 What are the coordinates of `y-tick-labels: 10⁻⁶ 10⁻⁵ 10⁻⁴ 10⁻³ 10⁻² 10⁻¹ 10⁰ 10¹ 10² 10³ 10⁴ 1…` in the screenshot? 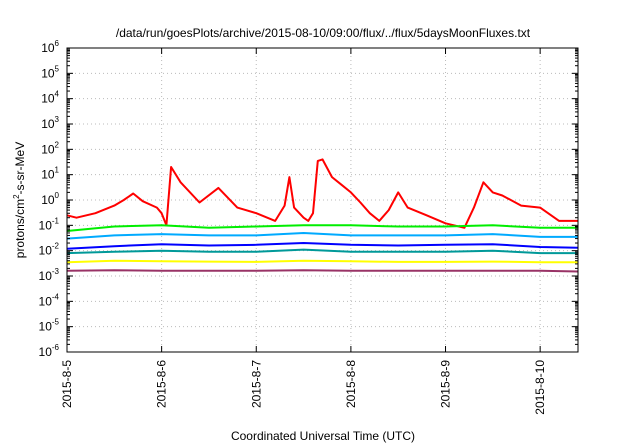 It's located at (49, 199).